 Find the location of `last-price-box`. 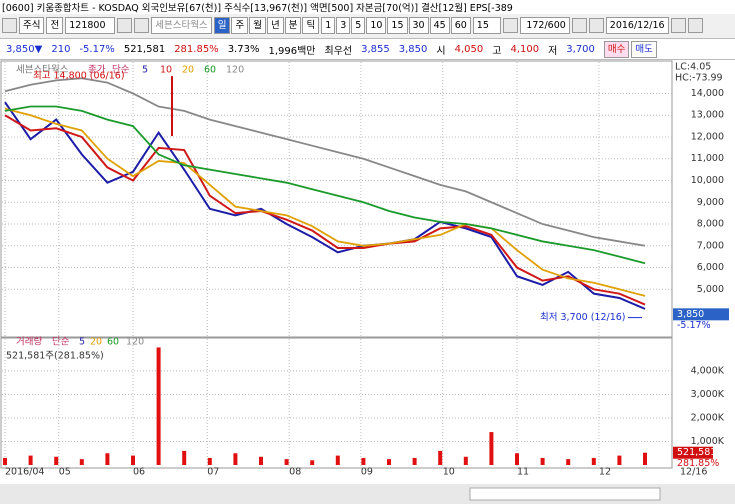

last-price-box is located at coordinates (701, 314).